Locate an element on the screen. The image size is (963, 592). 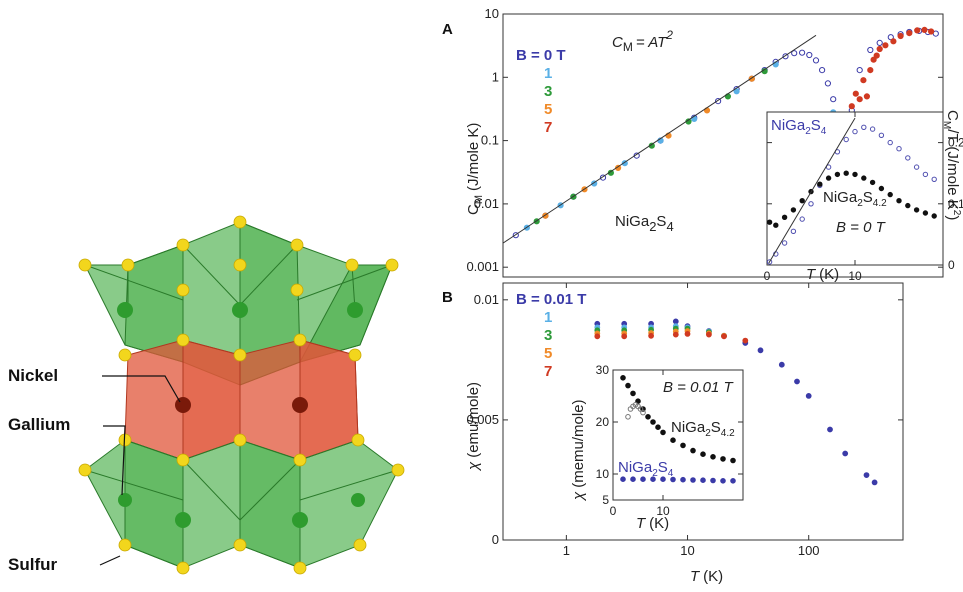
panel-b-legend-7: 7 is located at coordinates (548, 371).